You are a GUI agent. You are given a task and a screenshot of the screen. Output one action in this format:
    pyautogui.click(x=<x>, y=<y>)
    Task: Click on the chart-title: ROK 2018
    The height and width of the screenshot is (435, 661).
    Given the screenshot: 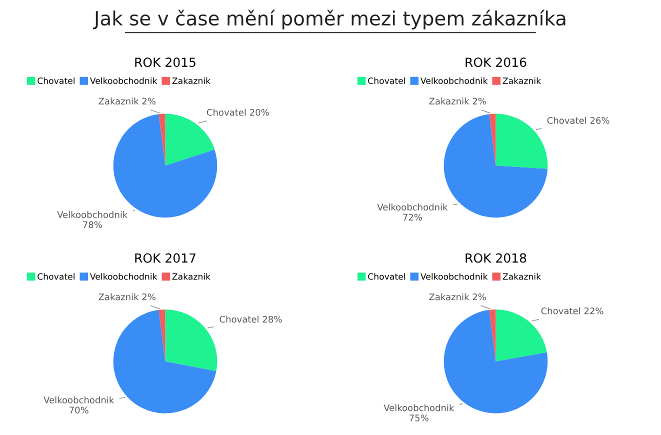 What is the action you would take?
    pyautogui.click(x=496, y=258)
    